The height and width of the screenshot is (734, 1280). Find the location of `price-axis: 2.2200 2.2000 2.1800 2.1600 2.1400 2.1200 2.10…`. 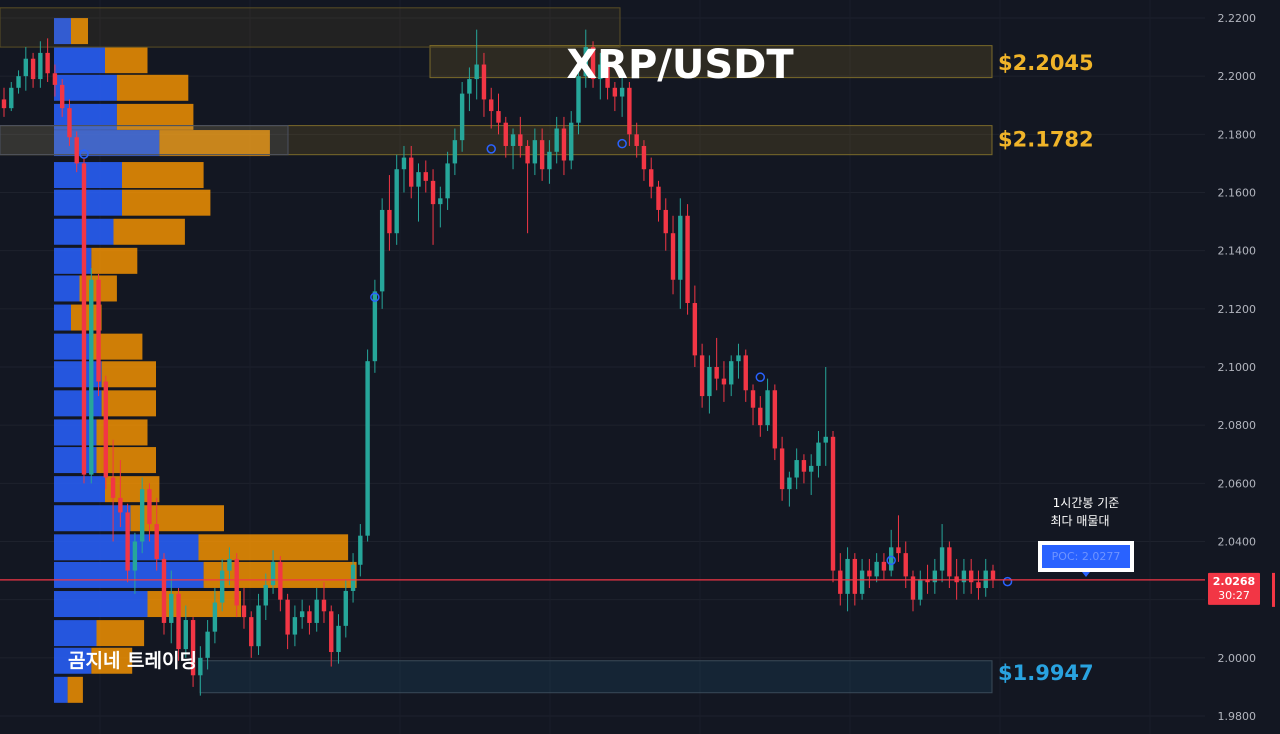

price-axis: 2.2200 2.2000 2.1800 2.1600 2.1400 2.1200 2.10… is located at coordinates (1237, 367).